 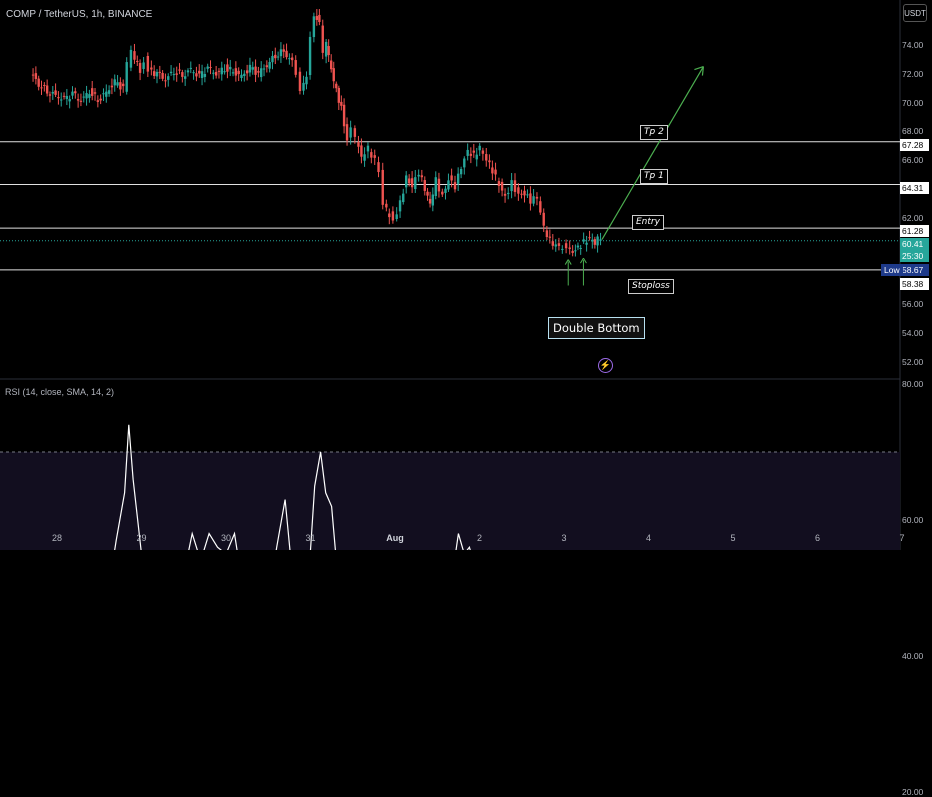 What do you see at coordinates (60, 392) in the screenshot?
I see `rsi-legend: RSI (14, close, SMA, 14, 2)` at bounding box center [60, 392].